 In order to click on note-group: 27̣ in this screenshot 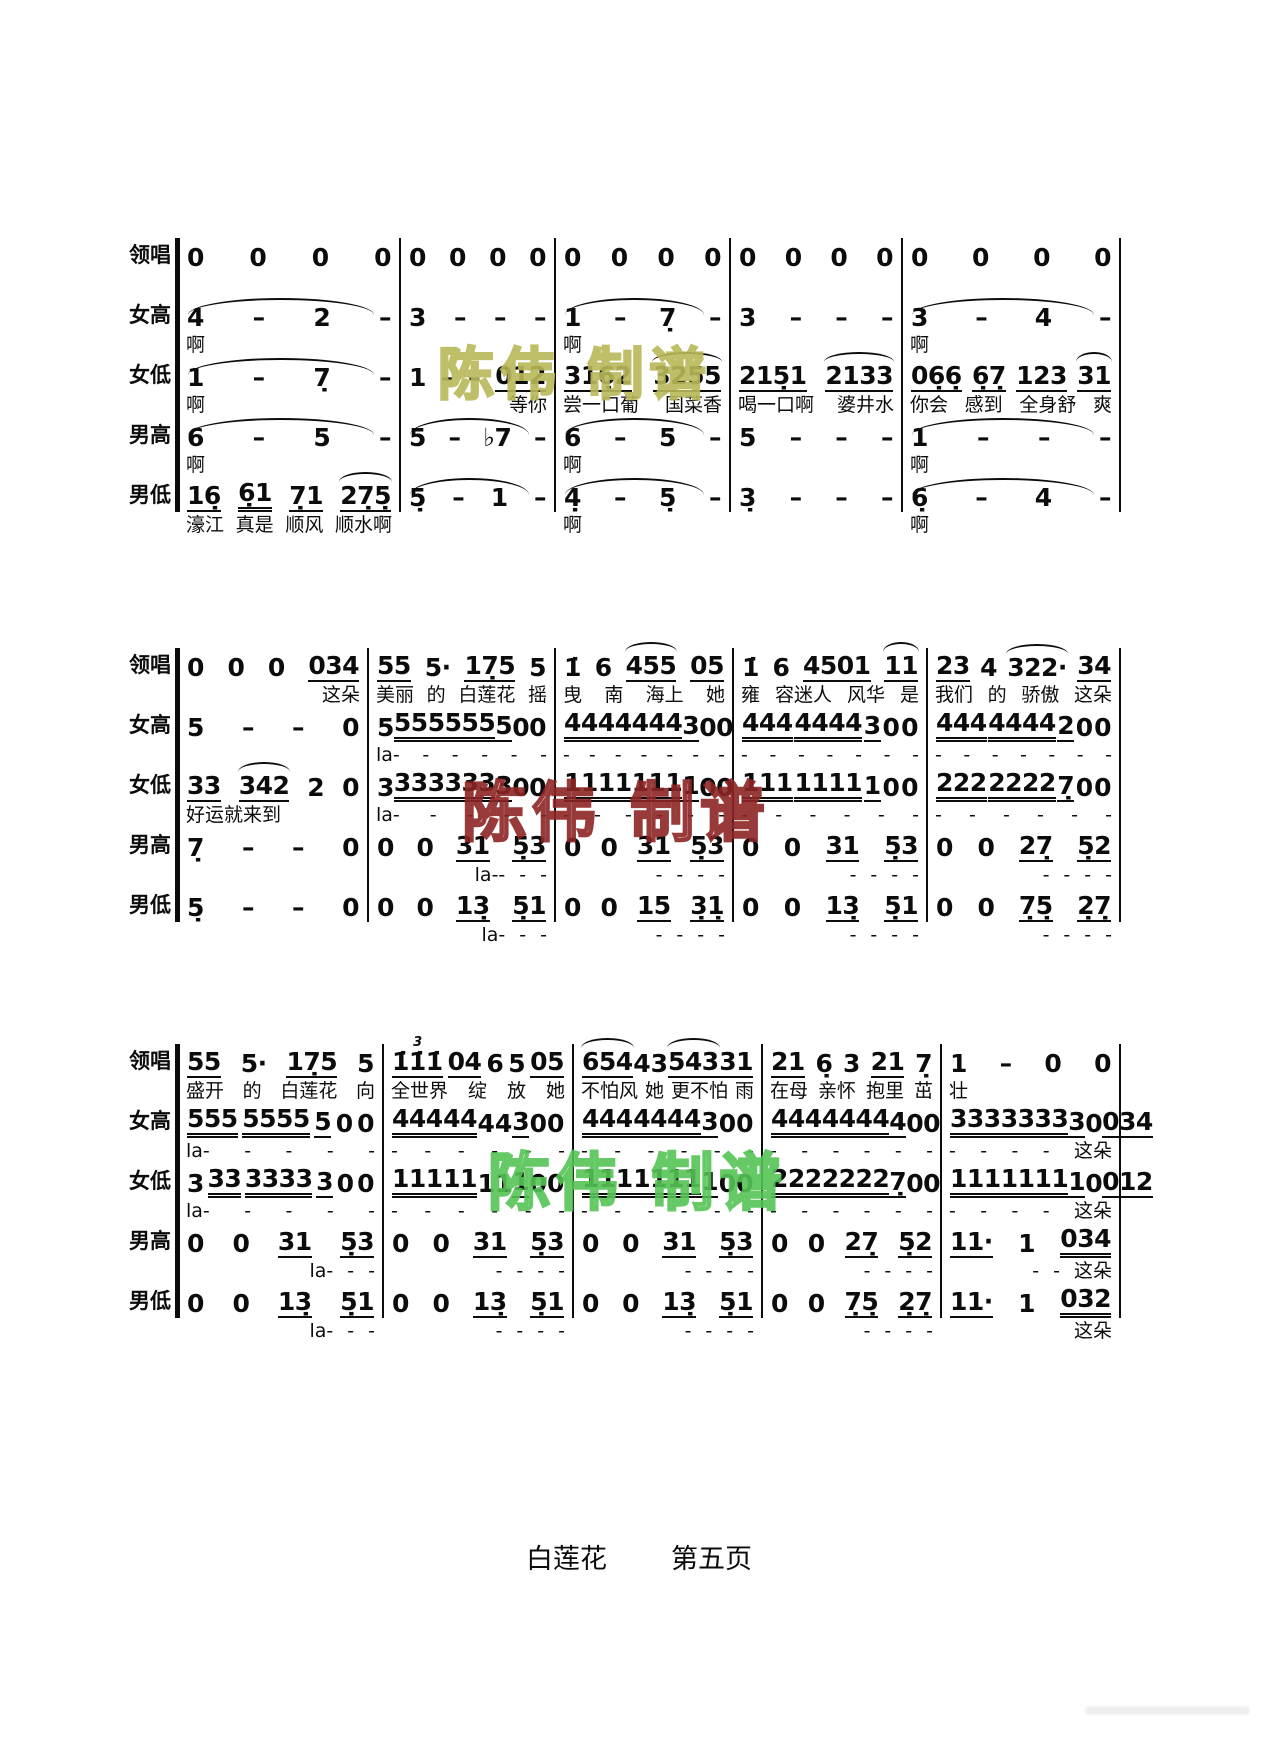, I will do `click(1035, 846)`.